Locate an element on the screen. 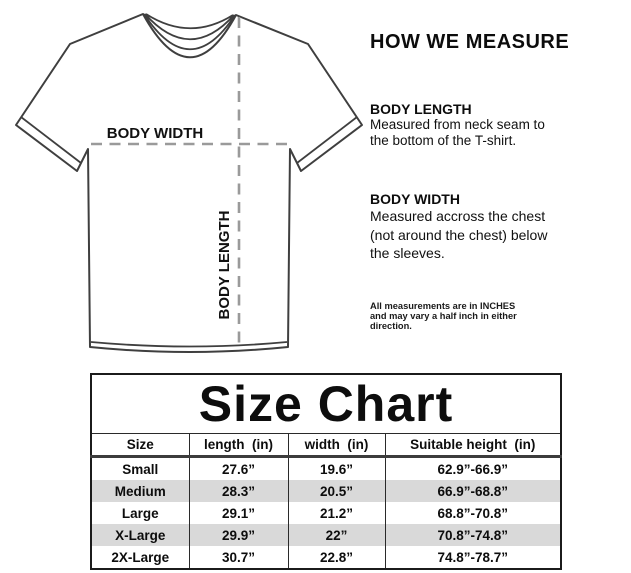 The width and height of the screenshot is (631, 573). size-cell: Small is located at coordinates (140, 469).